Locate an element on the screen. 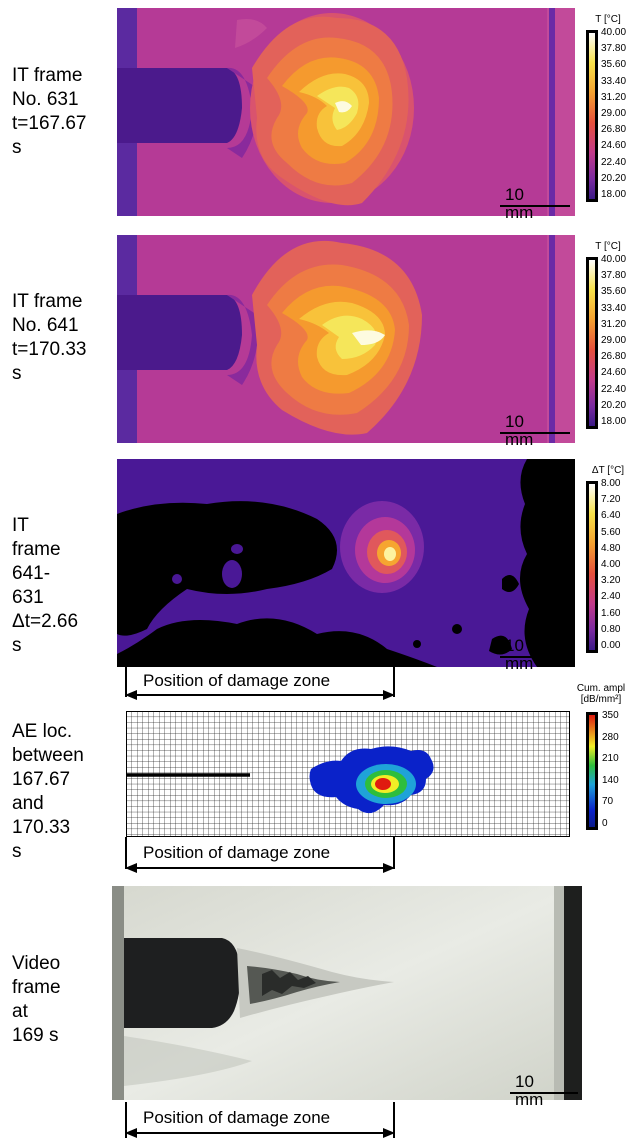  panel-label: Video frame at 169 s is located at coordinates (36, 999).